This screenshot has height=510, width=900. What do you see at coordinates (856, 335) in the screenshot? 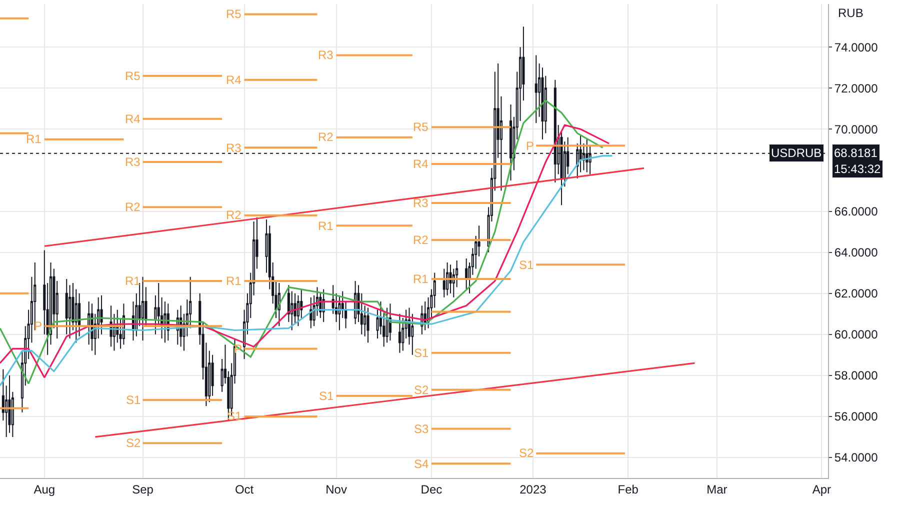
I see `y-tick-label: 60.0000` at bounding box center [856, 335].